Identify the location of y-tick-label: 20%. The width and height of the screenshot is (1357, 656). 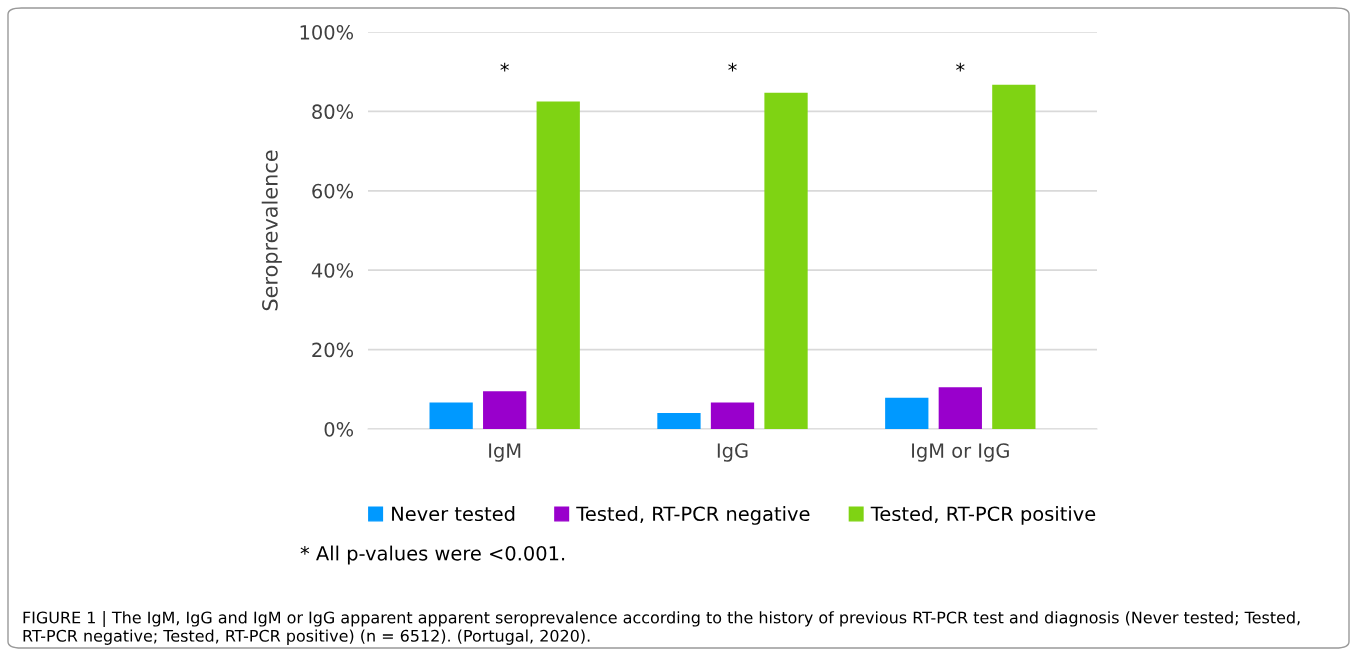
(333, 350).